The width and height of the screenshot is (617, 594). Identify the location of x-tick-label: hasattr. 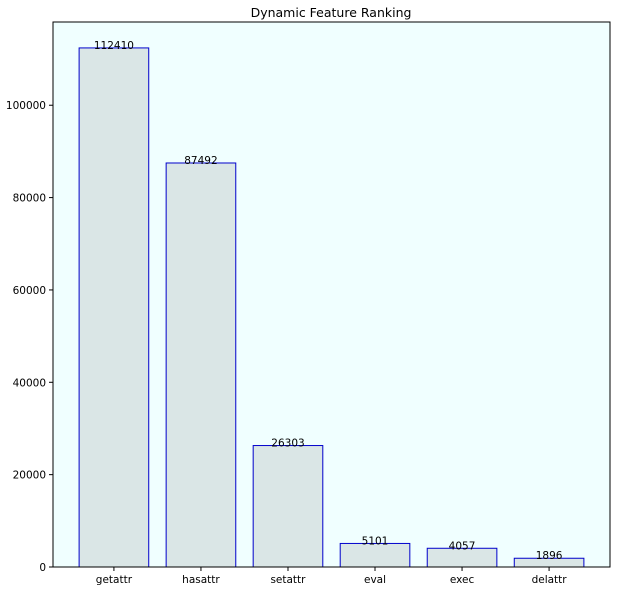
(201, 580).